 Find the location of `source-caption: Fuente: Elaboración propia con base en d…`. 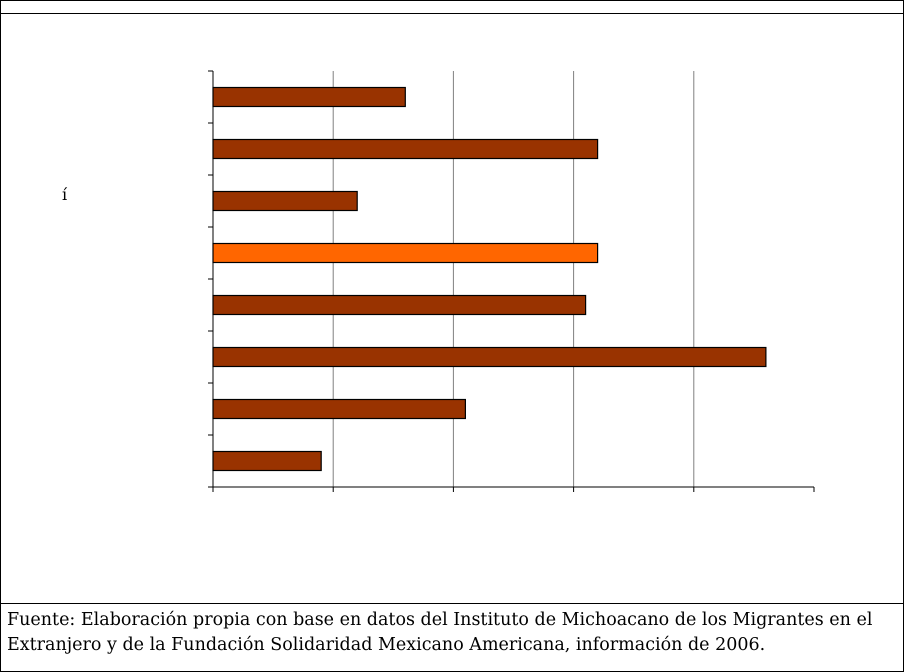

source-caption: Fuente: Elaboración propia con base en d… is located at coordinates (440, 632).